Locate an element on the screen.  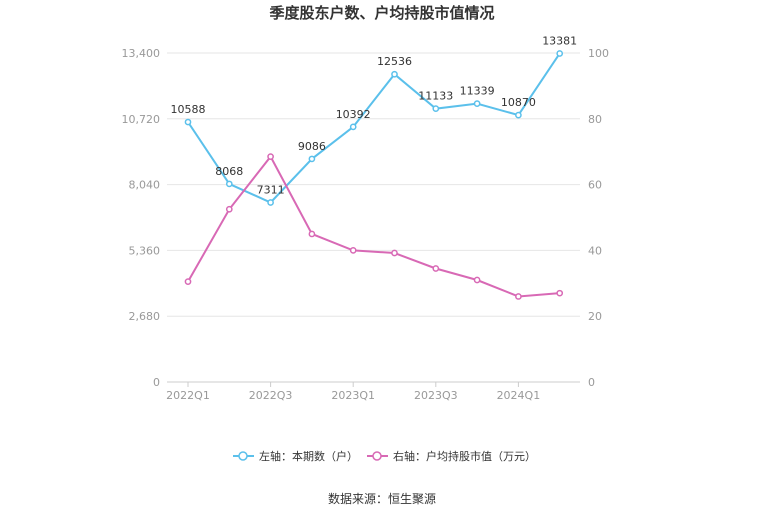
legend-label-market-value: 右轴：户均持股市值（万元） is located at coordinates (464, 456).